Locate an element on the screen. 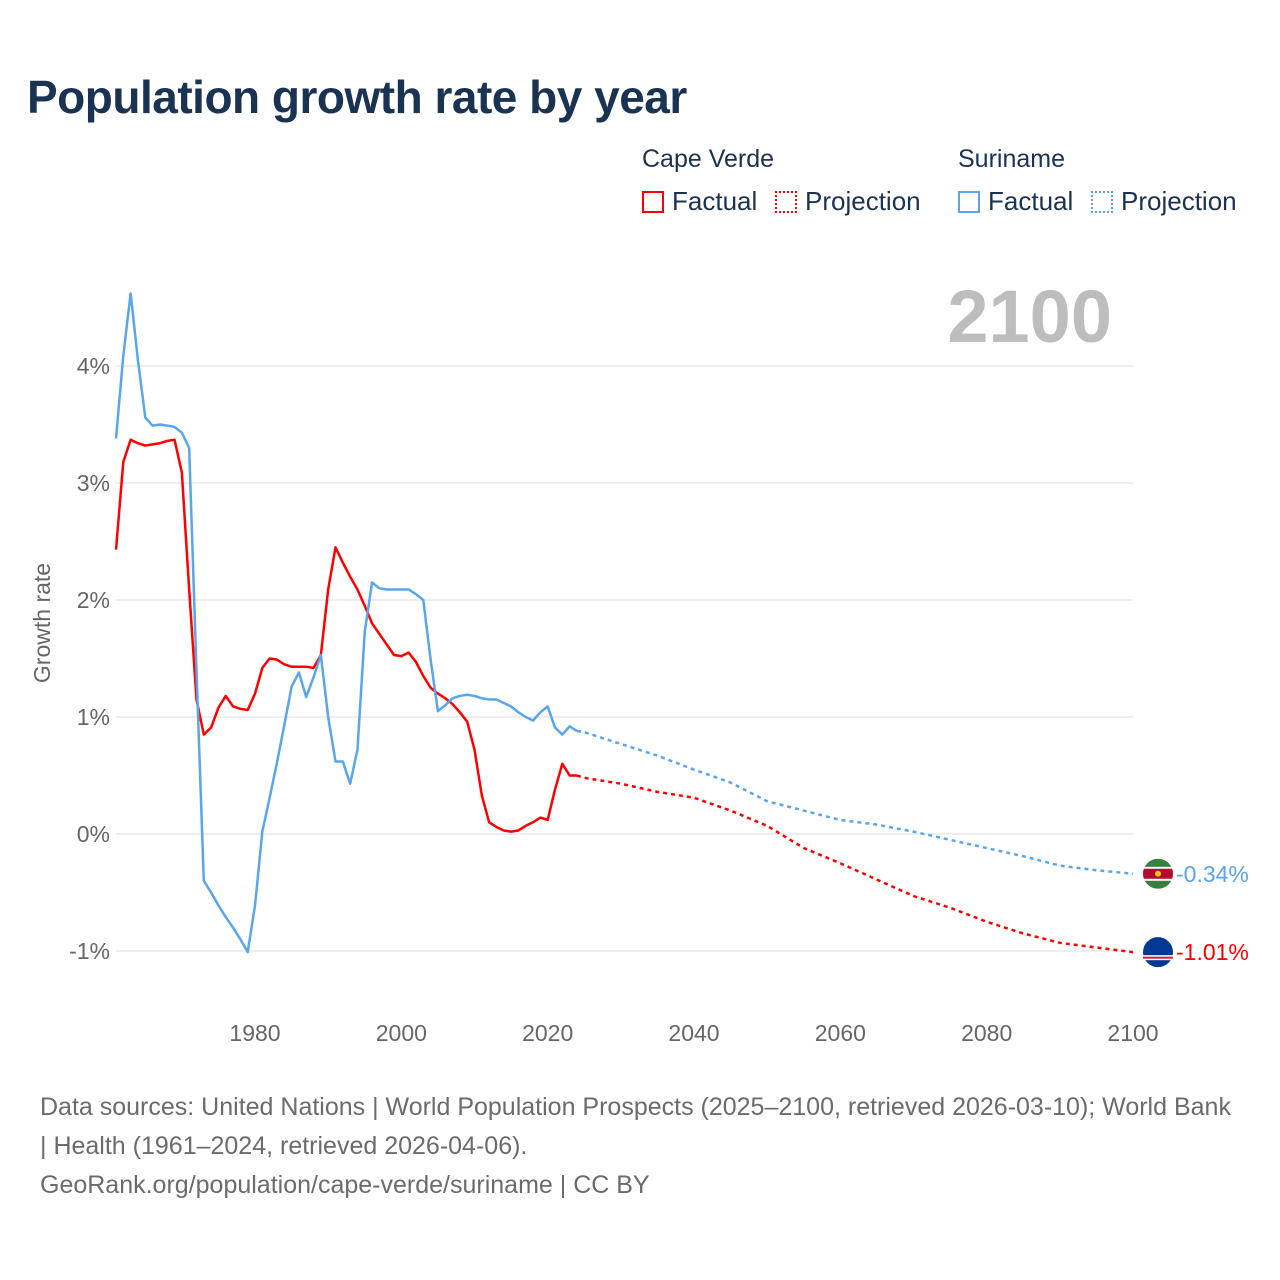 Image resolution: width=1280 pixels, height=1280 pixels. legend-suriname-factual: Factual is located at coordinates (1015, 201).